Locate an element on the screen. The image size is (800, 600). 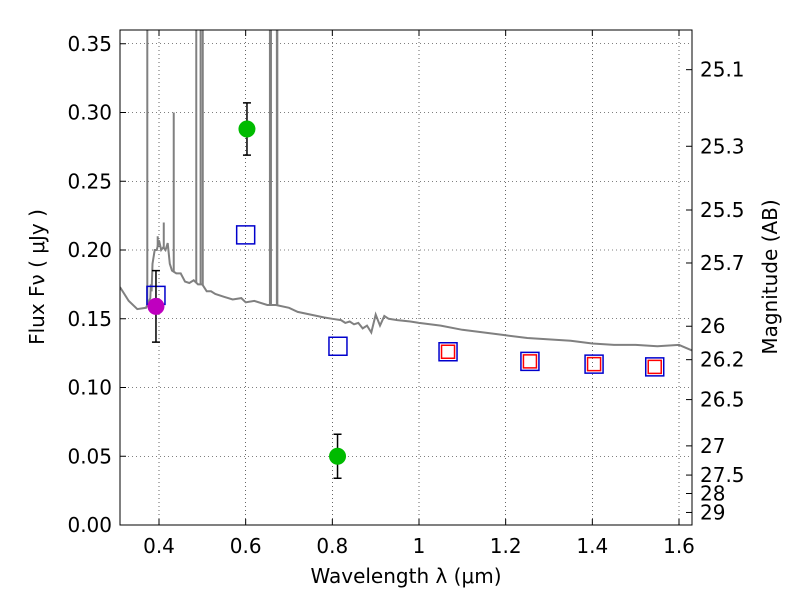
magnitude-tick-label: 28 is located at coordinates (712, 493).